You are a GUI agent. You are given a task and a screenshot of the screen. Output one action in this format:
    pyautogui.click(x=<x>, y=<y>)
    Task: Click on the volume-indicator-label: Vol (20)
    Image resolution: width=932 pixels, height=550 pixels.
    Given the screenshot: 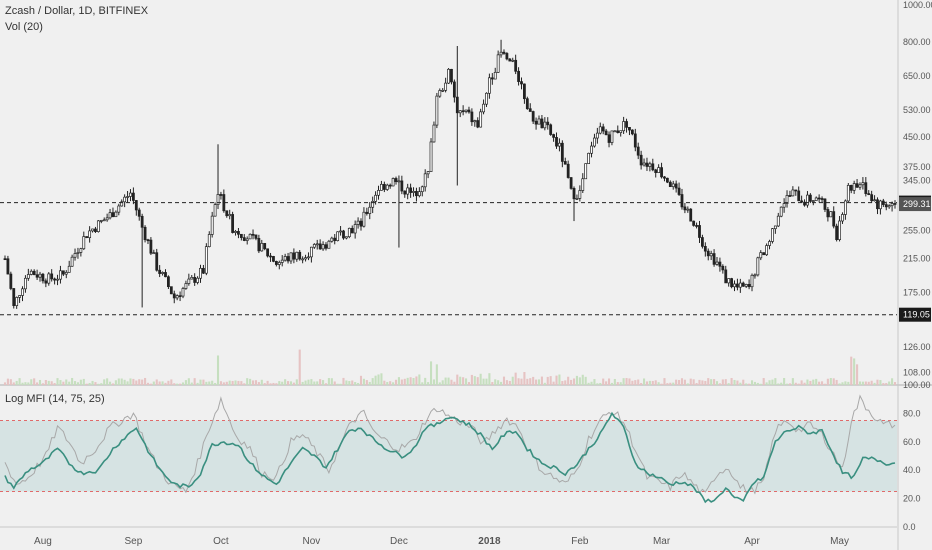 What is the action you would take?
    pyautogui.click(x=24, y=27)
    